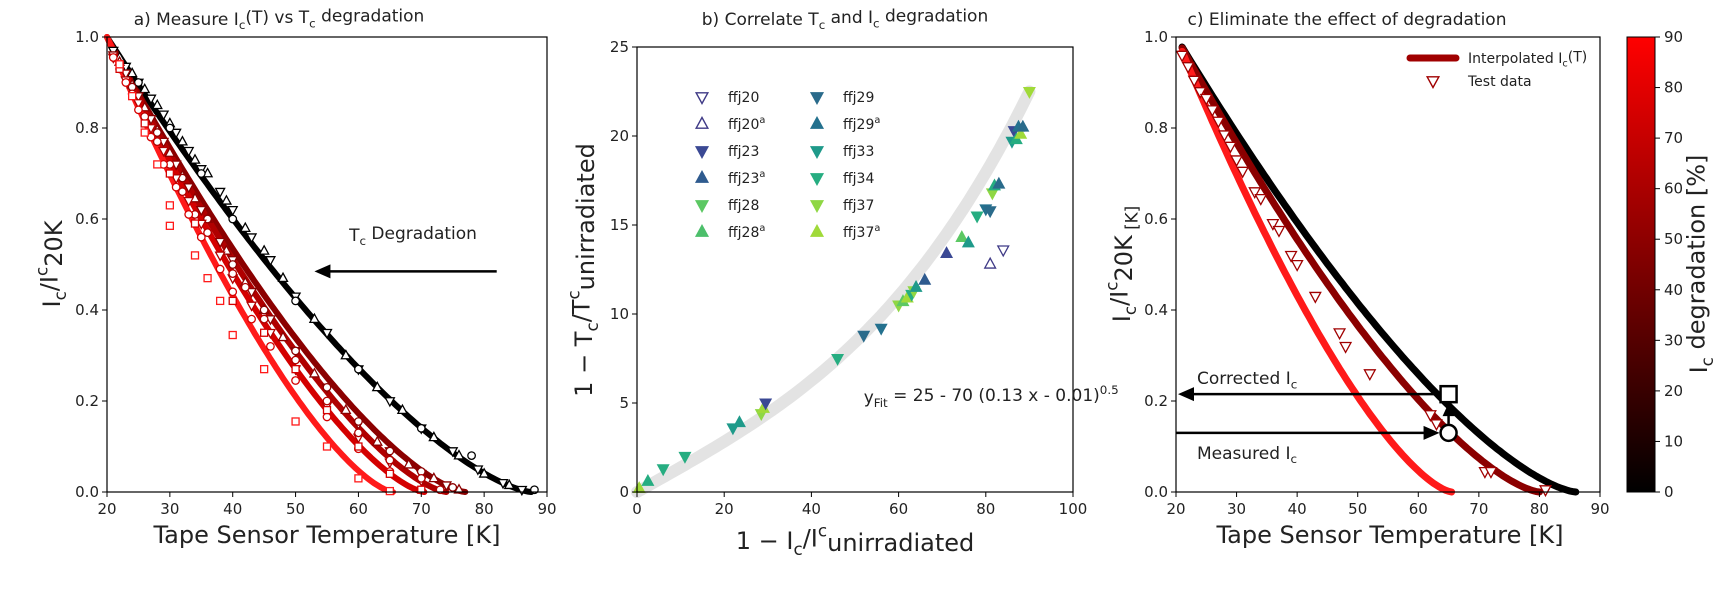 This screenshot has height=592, width=1735. I want to click on panel-b-legend-label: ffj28a​, so click(746, 232).